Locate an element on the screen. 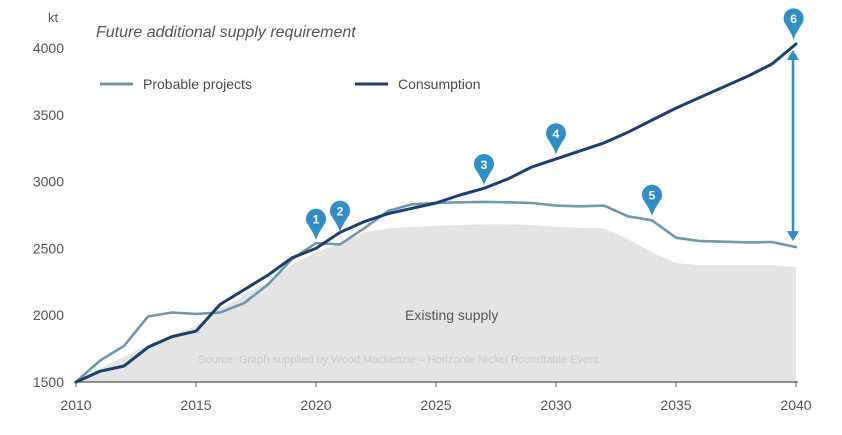 This screenshot has height=435, width=842. marker-pin-1: 1 is located at coordinates (316, 225).